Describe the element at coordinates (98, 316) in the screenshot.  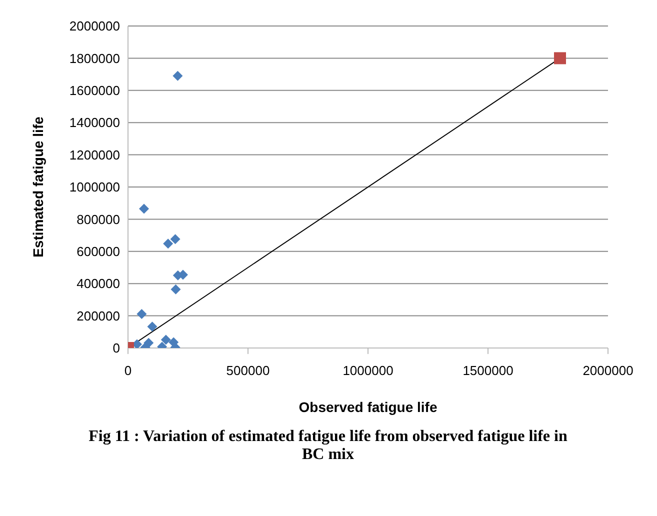
I see `y-tick-label: 200000` at that location.